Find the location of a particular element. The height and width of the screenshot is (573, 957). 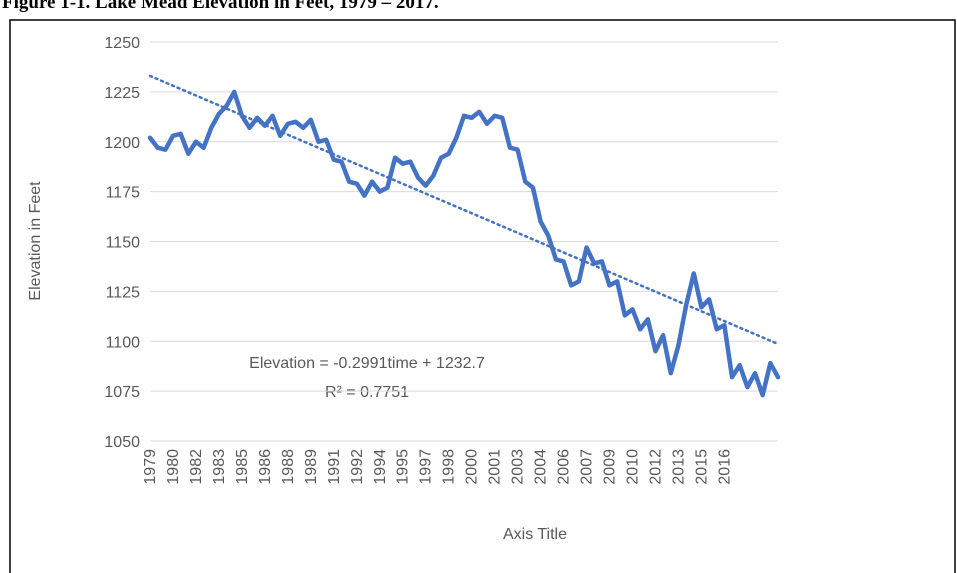

y-tick-label: 1050 is located at coordinates (122, 442).